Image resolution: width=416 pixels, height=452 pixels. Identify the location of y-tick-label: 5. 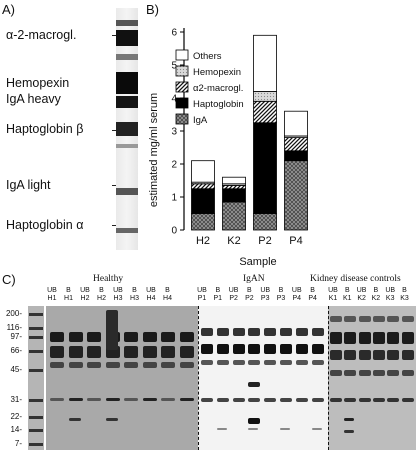
(174, 66).